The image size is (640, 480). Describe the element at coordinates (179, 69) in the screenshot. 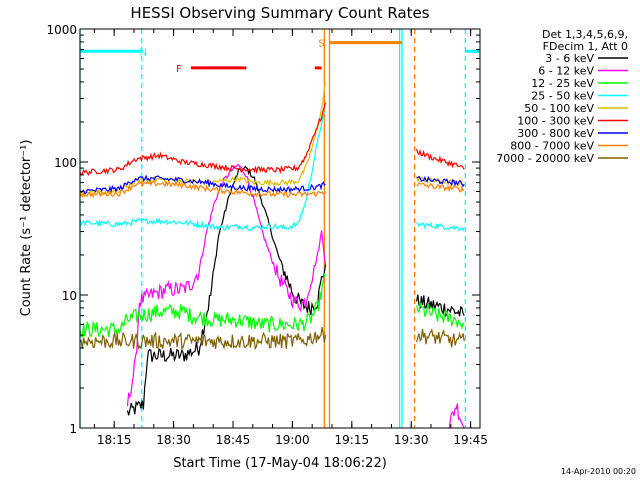

I see `flag-label-2: F` at that location.